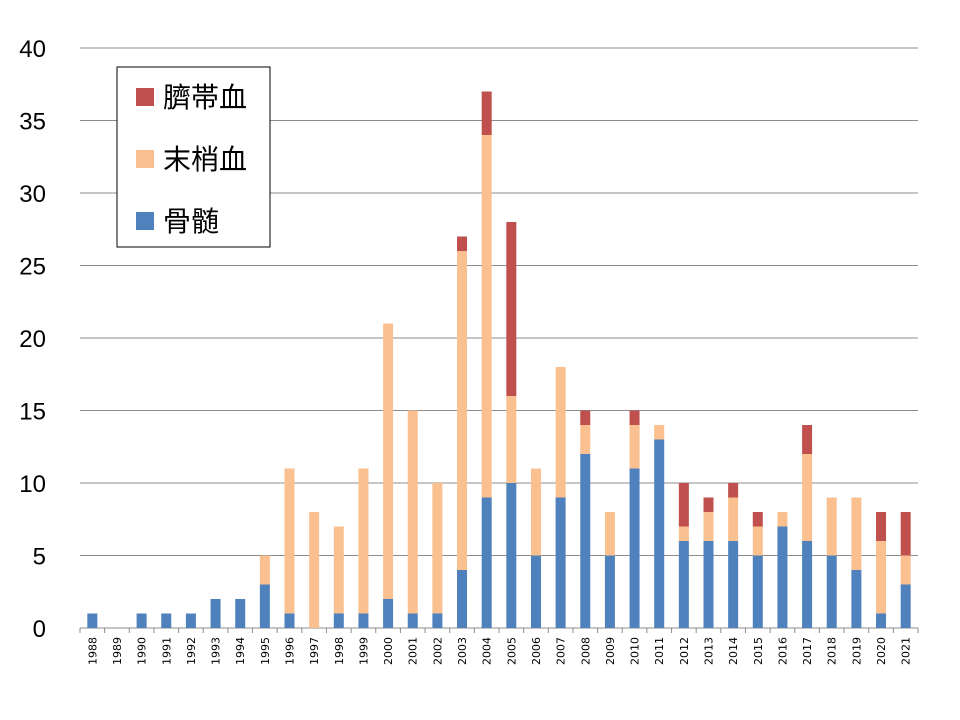 The height and width of the screenshot is (720, 960). Describe the element at coordinates (413, 651) in the screenshot. I see `x-tick-label: 2001` at that location.